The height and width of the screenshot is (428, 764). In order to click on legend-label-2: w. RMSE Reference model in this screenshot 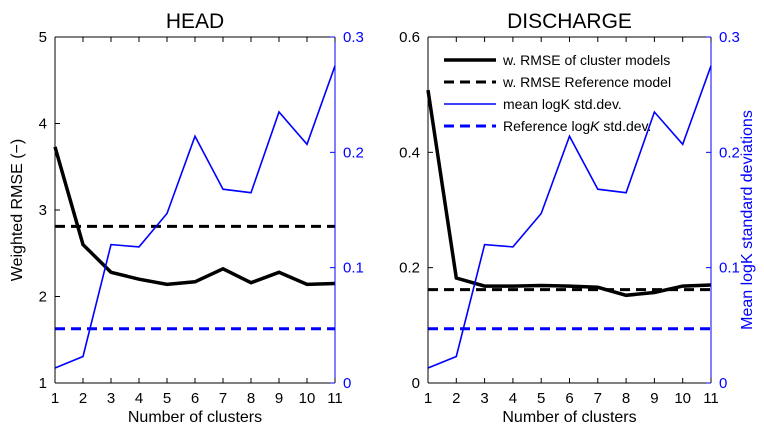, I will do `click(586, 82)`.